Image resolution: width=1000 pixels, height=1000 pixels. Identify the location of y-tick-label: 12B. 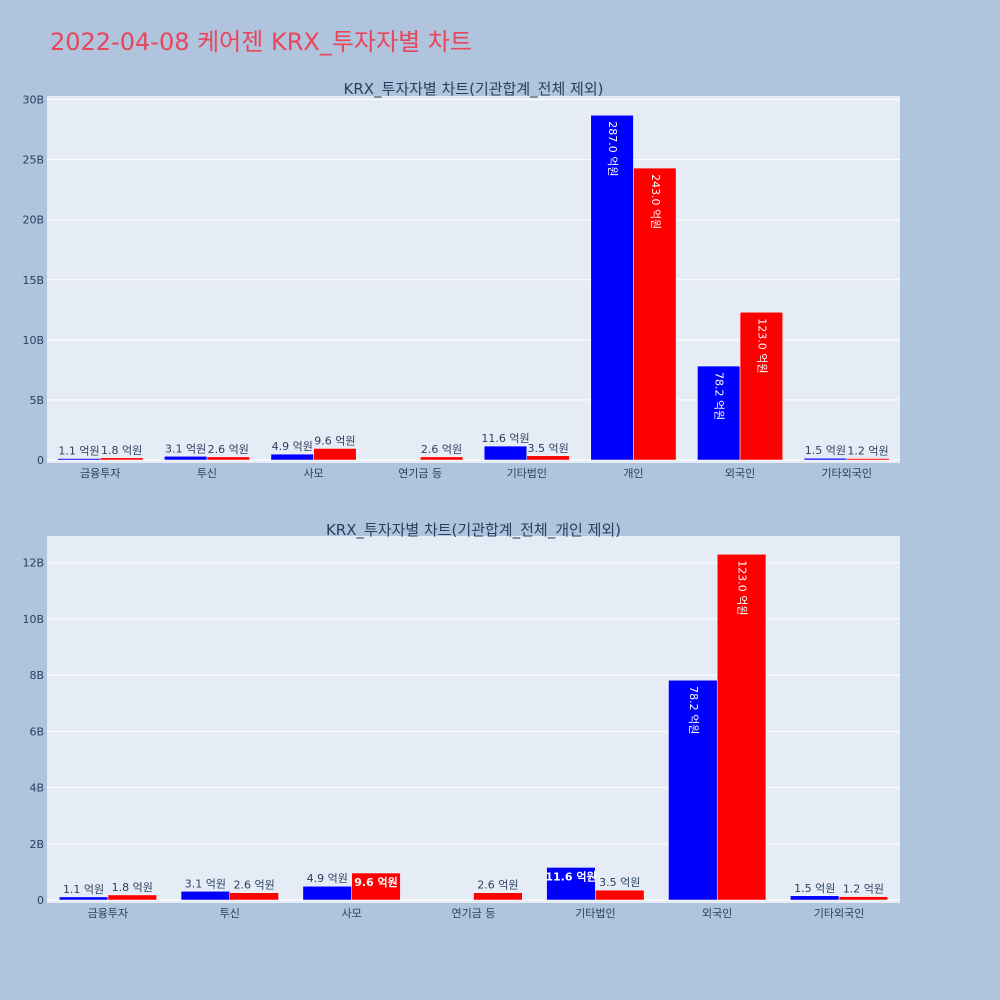
(33, 563).